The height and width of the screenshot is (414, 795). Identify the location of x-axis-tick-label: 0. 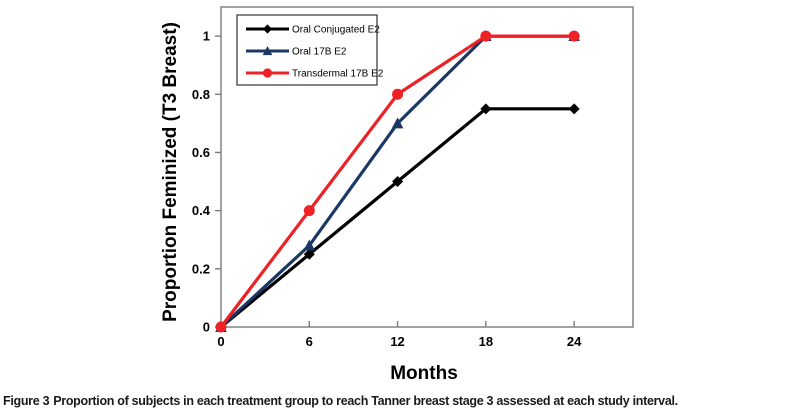
(220, 341).